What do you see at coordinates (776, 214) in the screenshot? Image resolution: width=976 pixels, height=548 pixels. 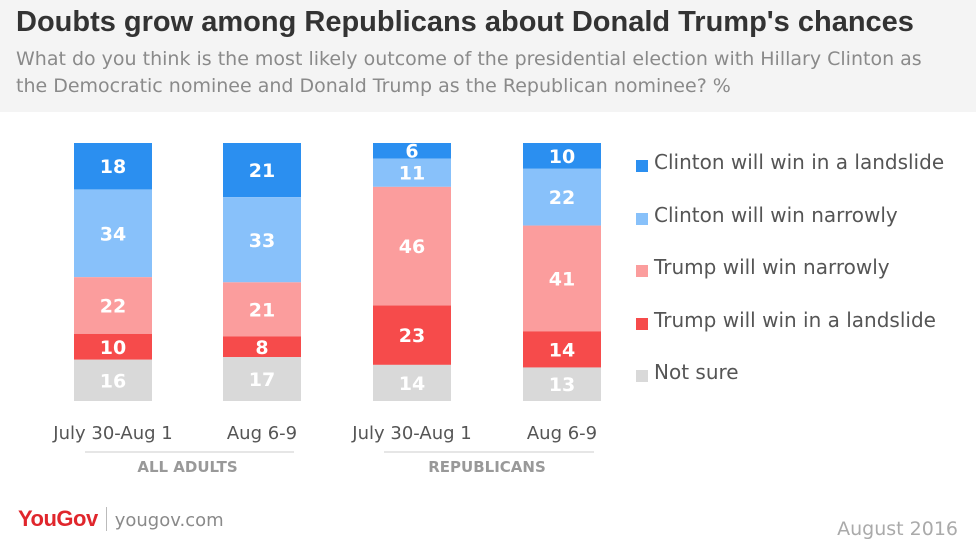 I see `legend-label: Clinton will win narrowly` at bounding box center [776, 214].